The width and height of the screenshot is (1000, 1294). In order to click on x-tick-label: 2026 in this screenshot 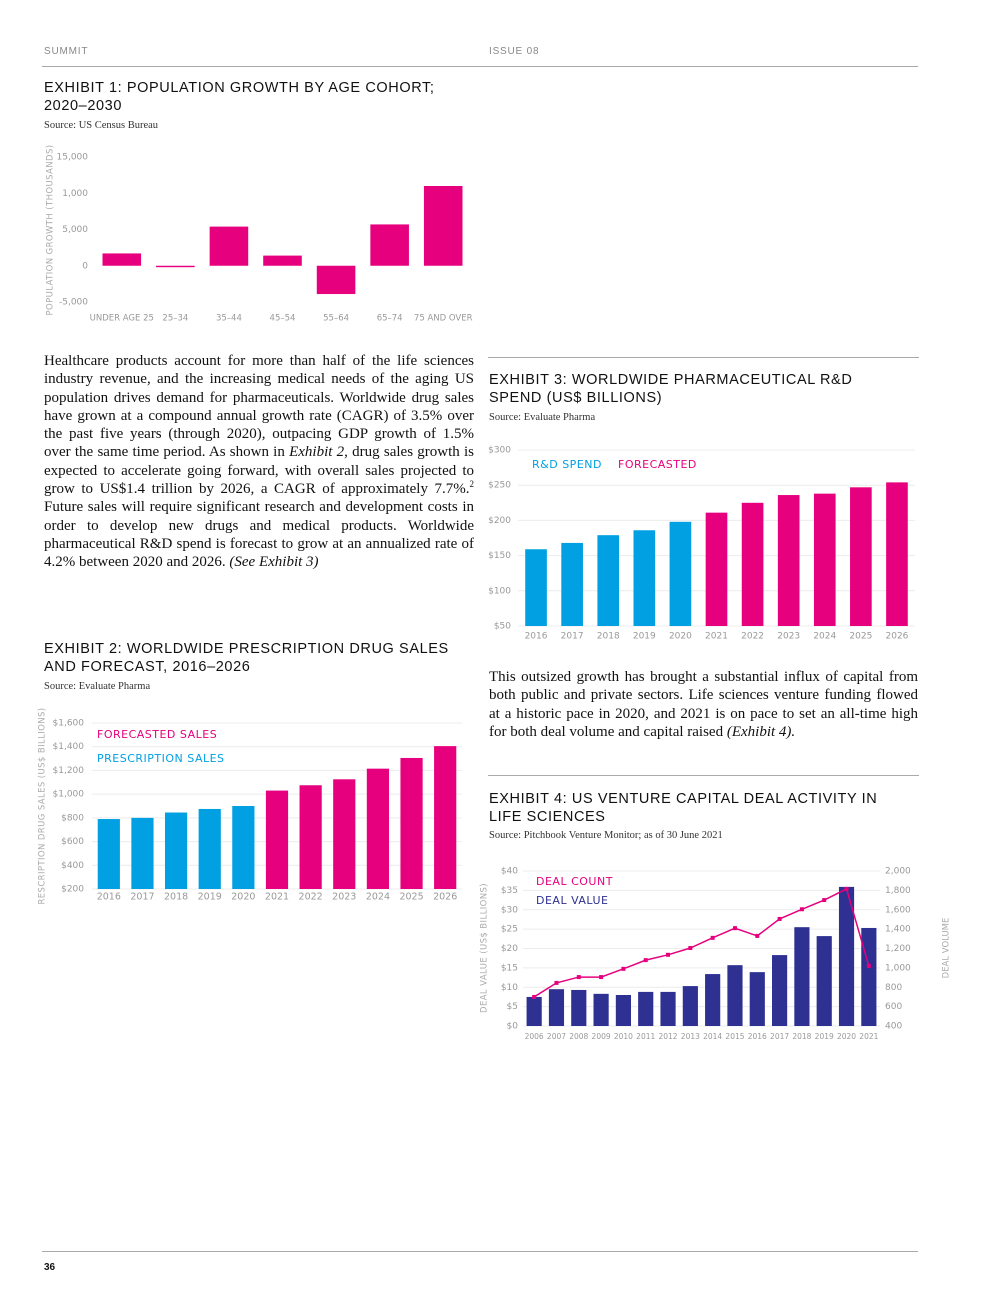, I will do `click(445, 897)`.